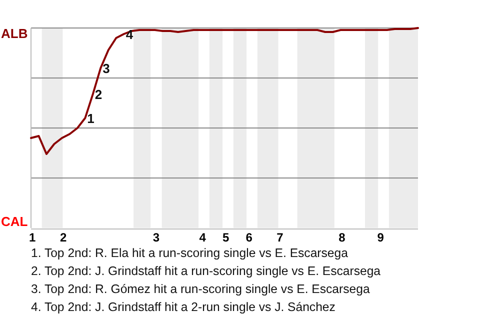 The height and width of the screenshot is (320, 480). Describe the element at coordinates (342, 237) in the screenshot. I see `x-tick-label: 8` at that location.